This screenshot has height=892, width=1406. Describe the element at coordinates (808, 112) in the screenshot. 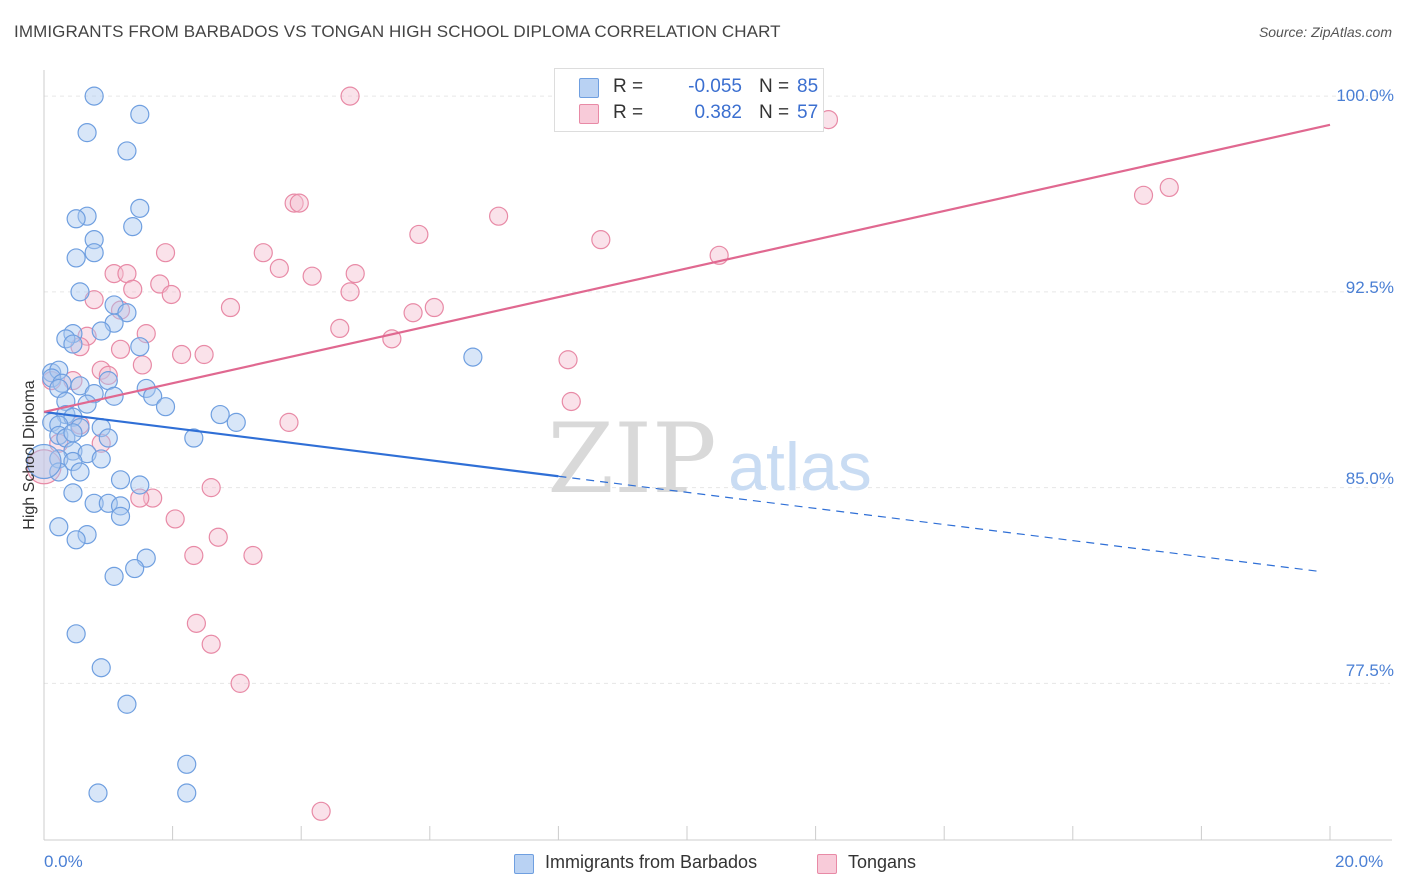

I see `legend-n-value: 57` at that location.